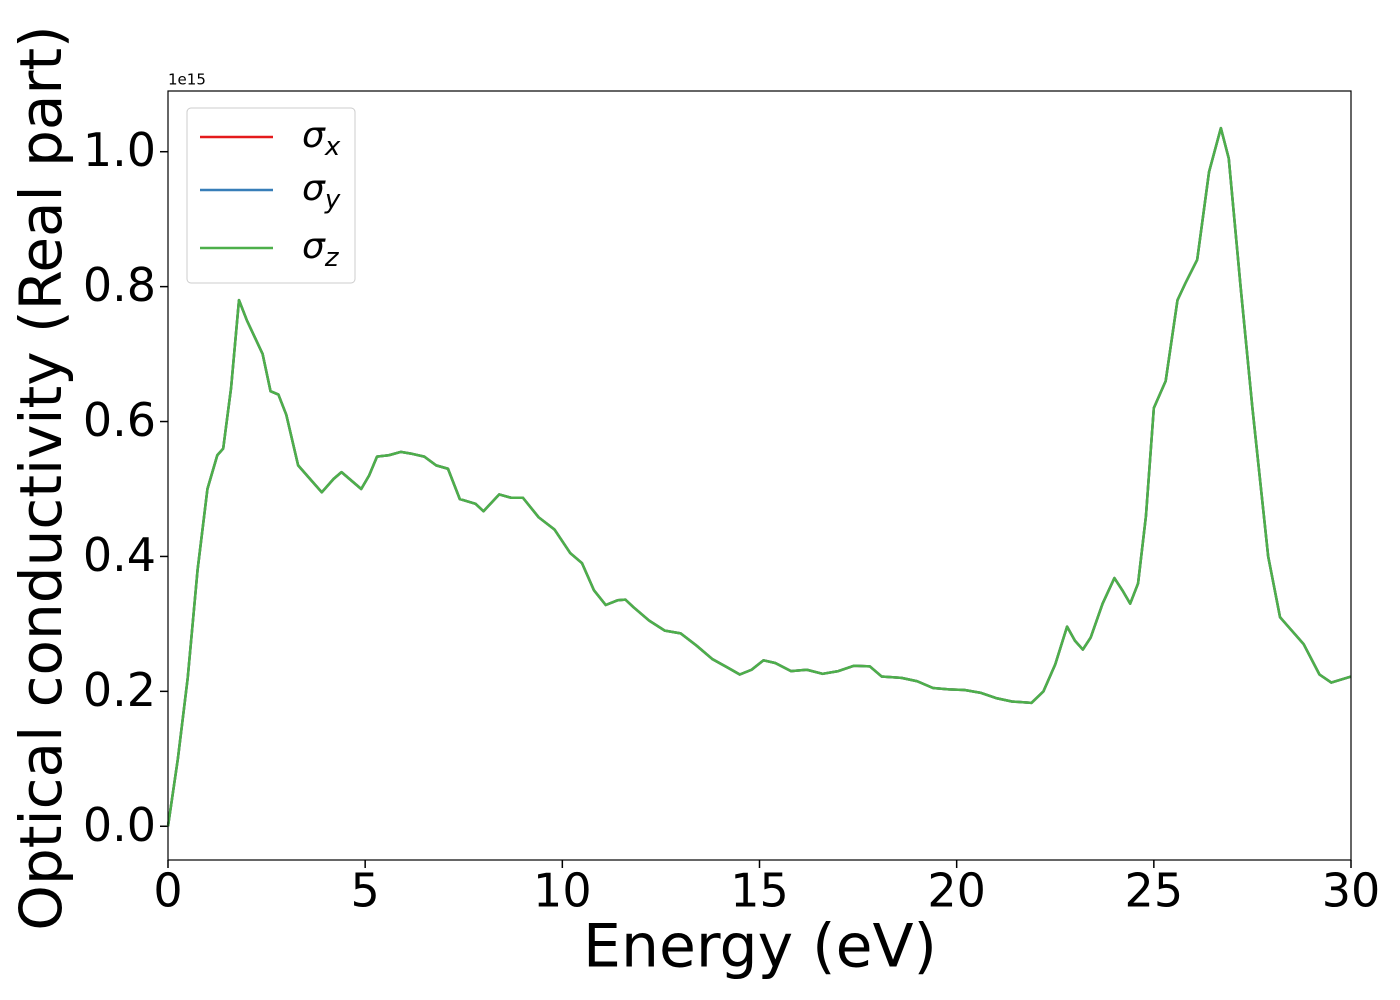 The image size is (1400, 1000). I want to click on y-tick-label: 0.2, so click(119, 690).